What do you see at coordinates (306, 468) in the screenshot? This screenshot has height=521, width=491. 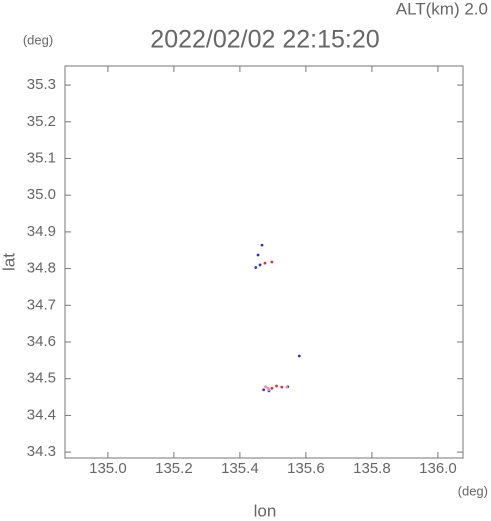 I see `x-tick-label: 135.6` at bounding box center [306, 468].